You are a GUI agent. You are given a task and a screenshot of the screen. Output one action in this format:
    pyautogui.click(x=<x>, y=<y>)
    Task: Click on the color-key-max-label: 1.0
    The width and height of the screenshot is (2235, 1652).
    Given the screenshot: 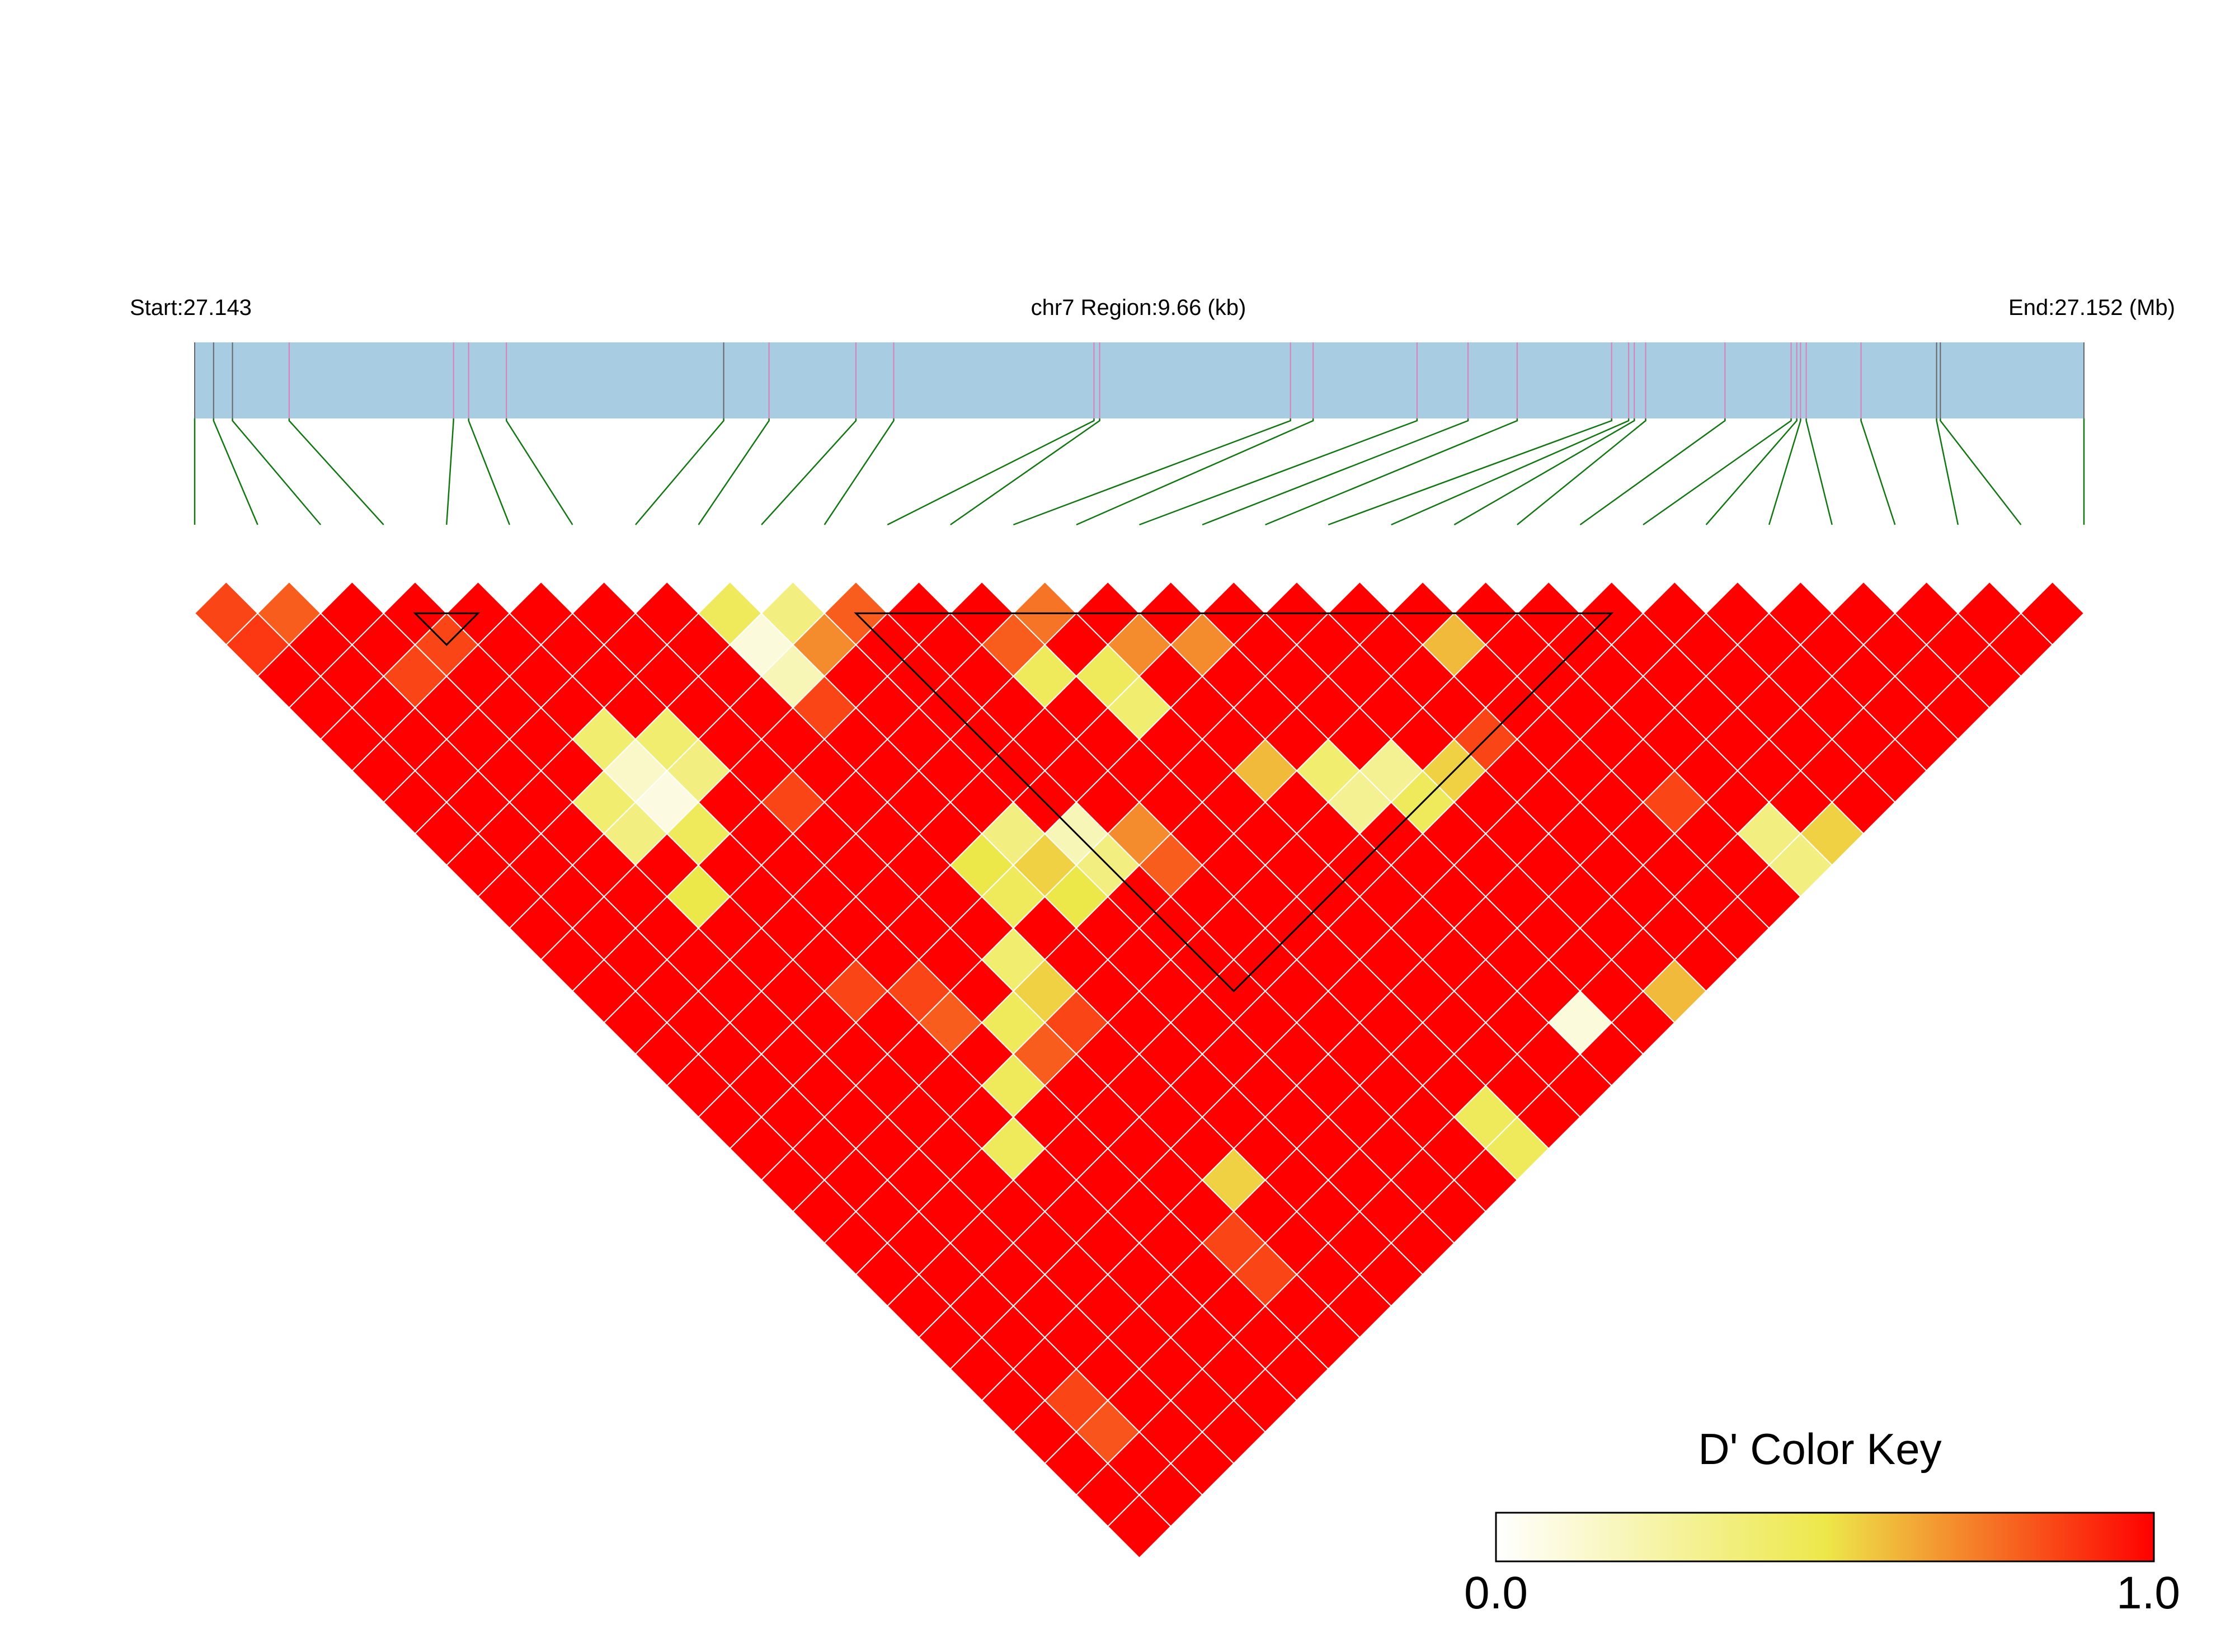 What is the action you would take?
    pyautogui.click(x=2148, y=1593)
    